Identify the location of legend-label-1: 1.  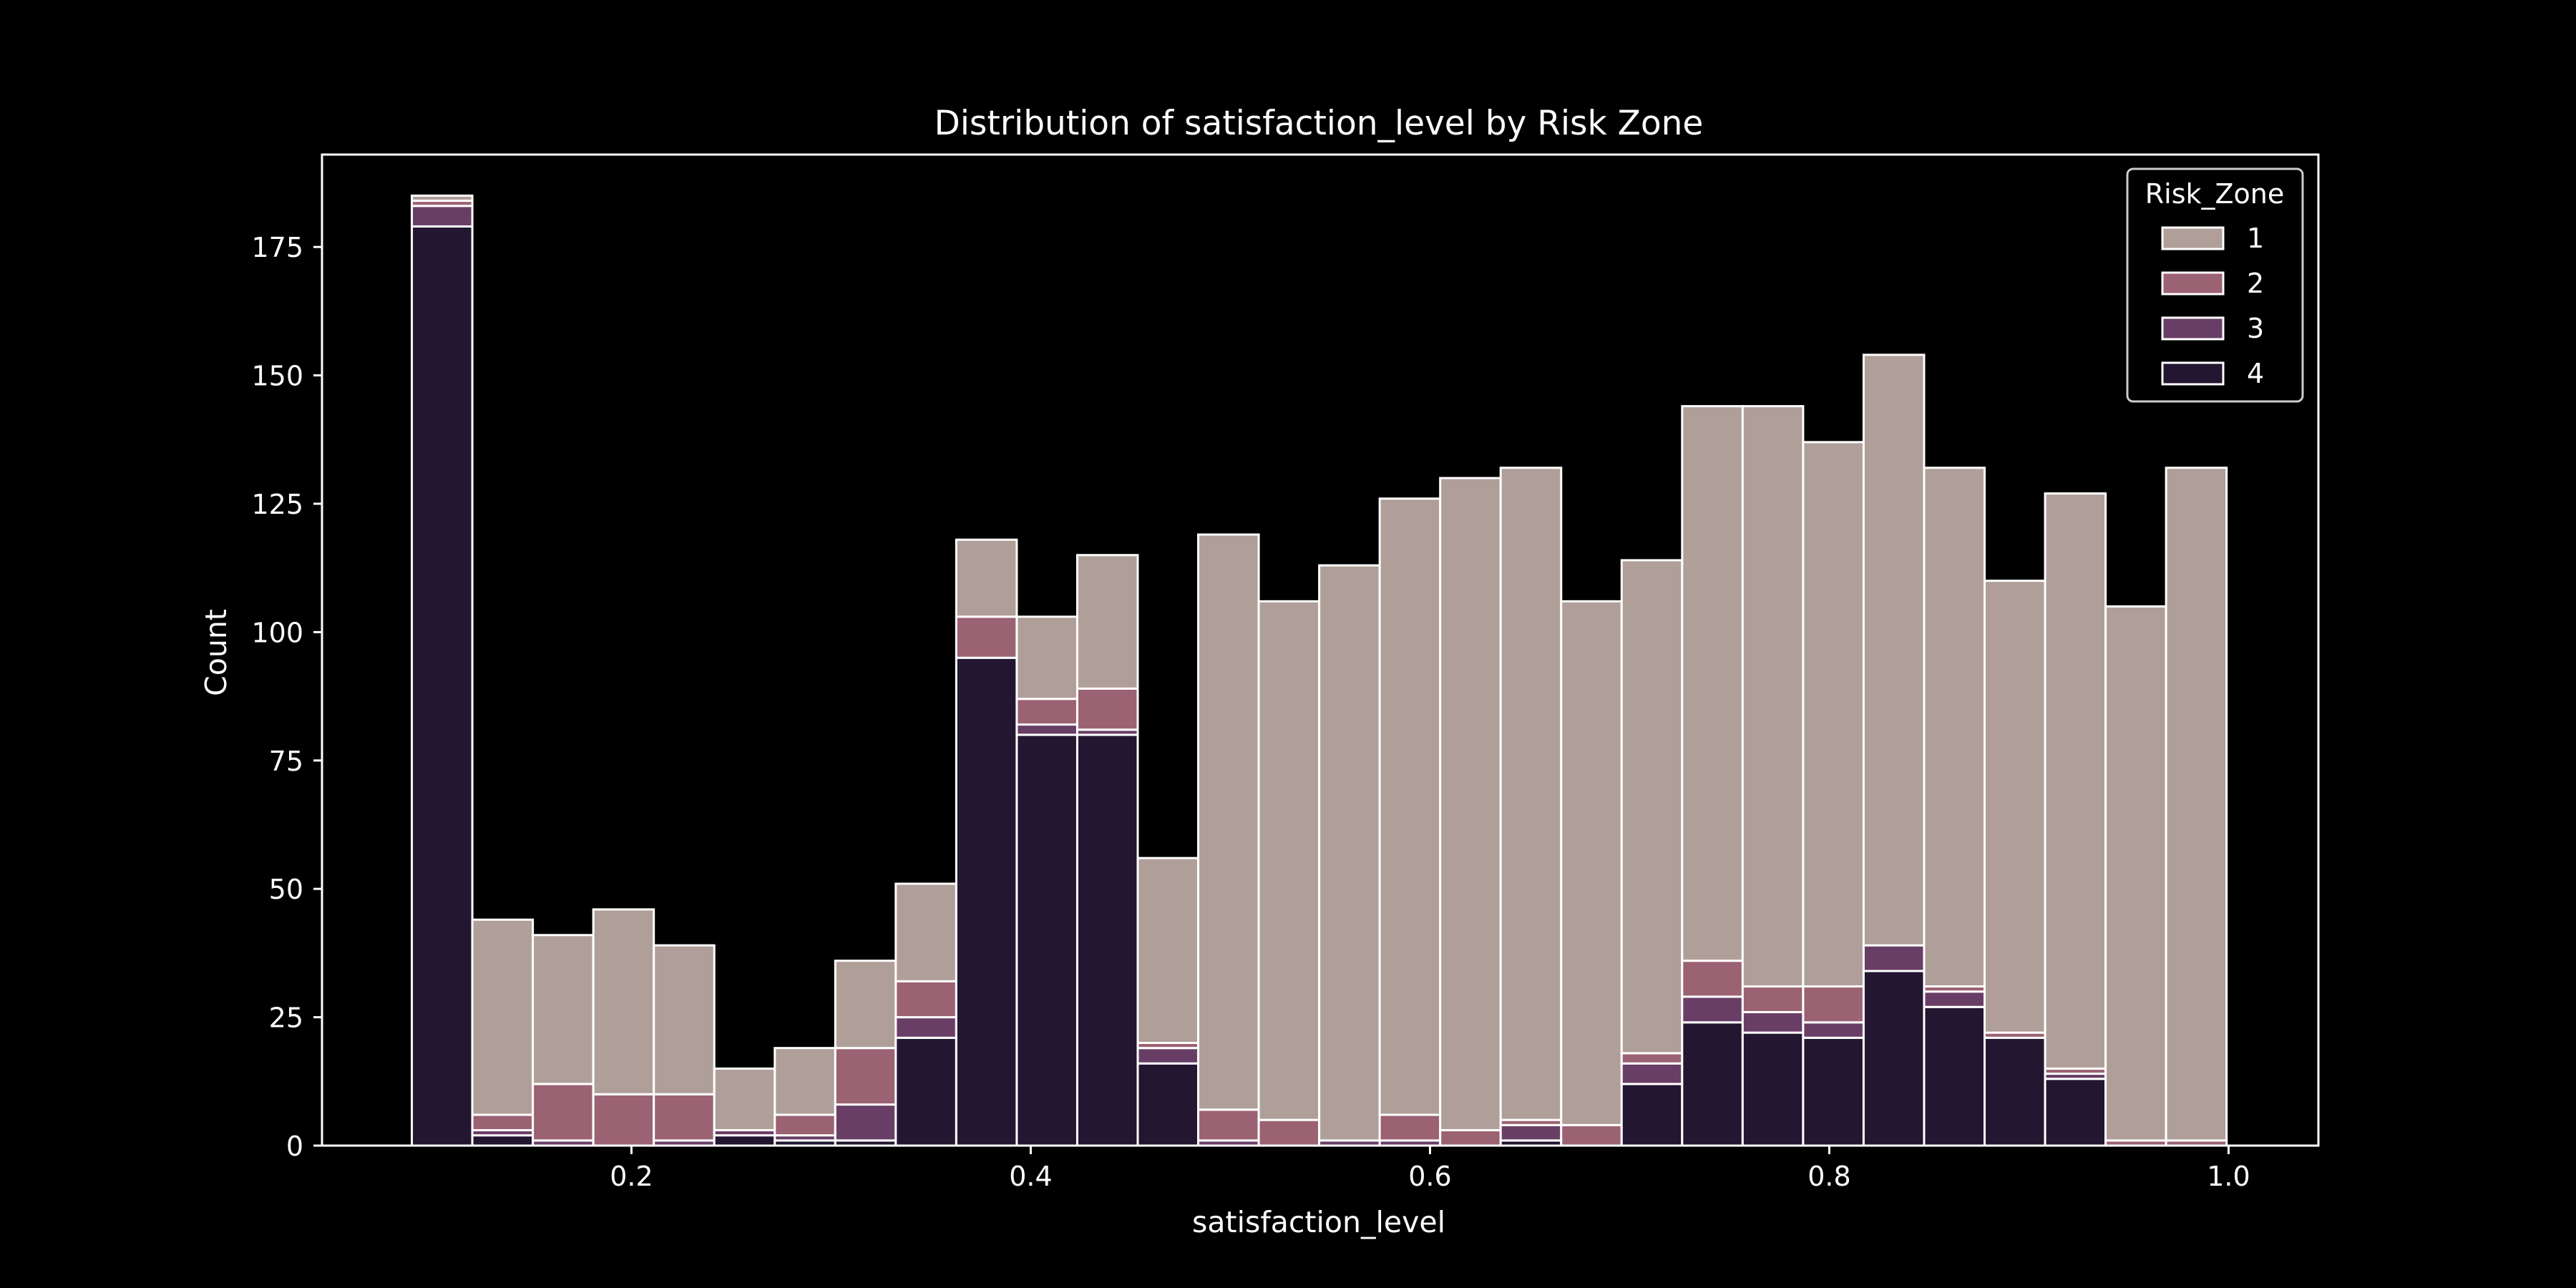
(2255, 238).